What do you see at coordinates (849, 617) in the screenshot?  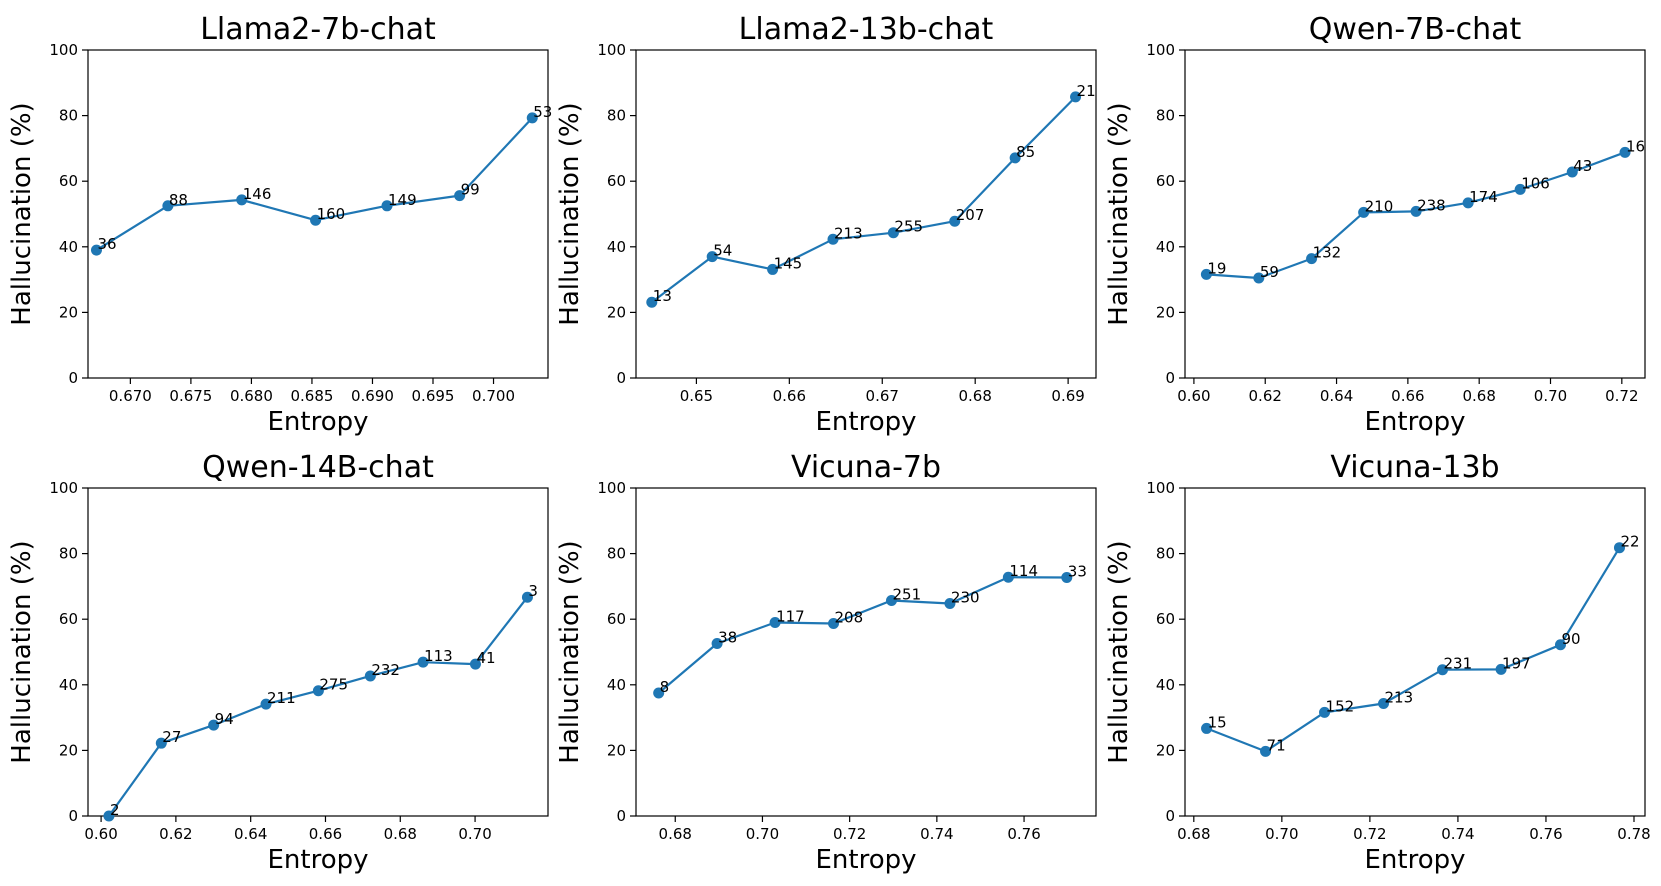 I see `data-label: 208` at bounding box center [849, 617].